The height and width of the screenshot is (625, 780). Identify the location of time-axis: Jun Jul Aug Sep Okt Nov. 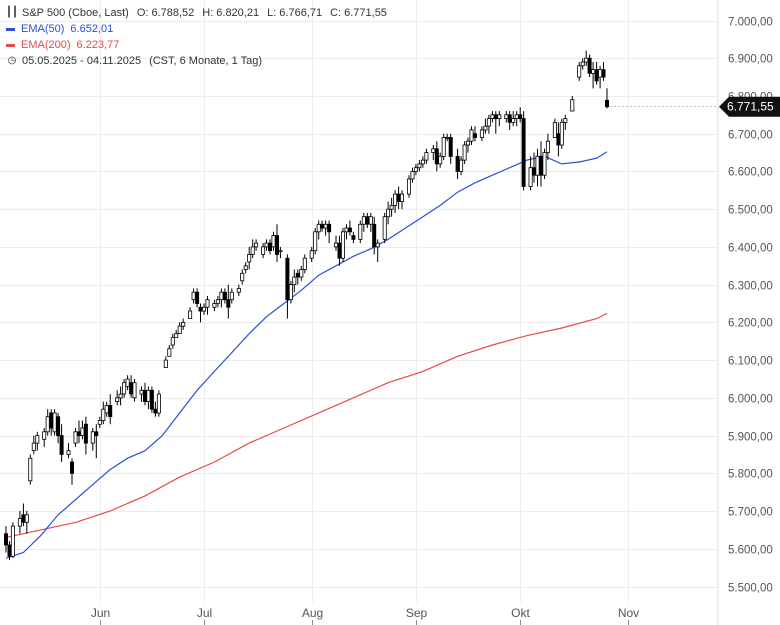
(365, 615).